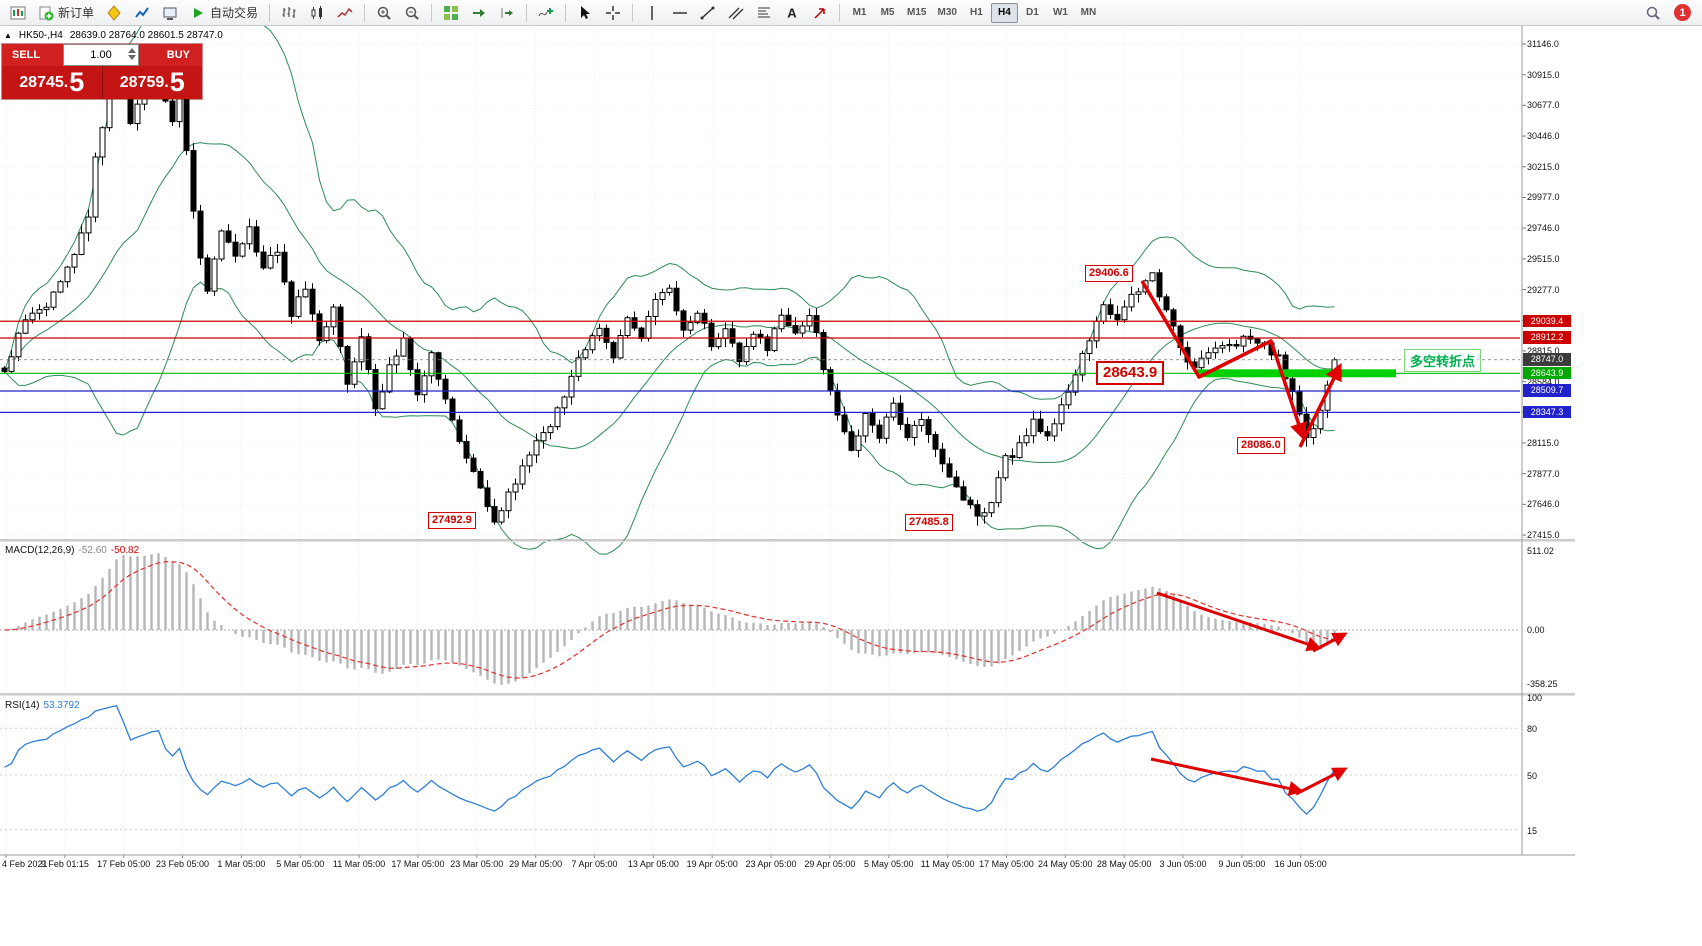  I want to click on arrows-tool-button, so click(820, 13).